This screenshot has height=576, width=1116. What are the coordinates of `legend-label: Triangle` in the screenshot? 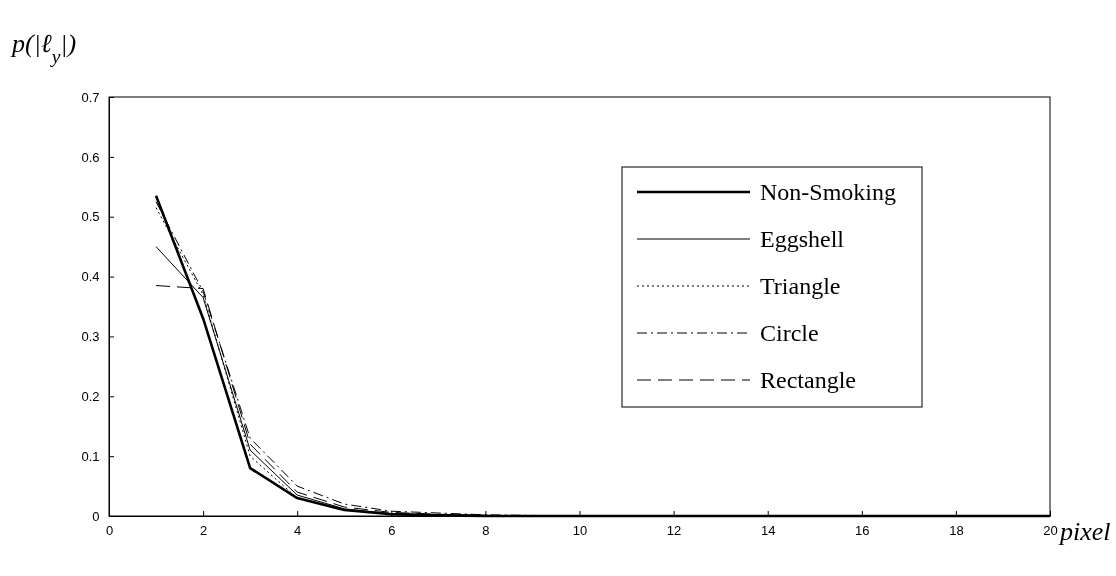 It's located at (800, 286).